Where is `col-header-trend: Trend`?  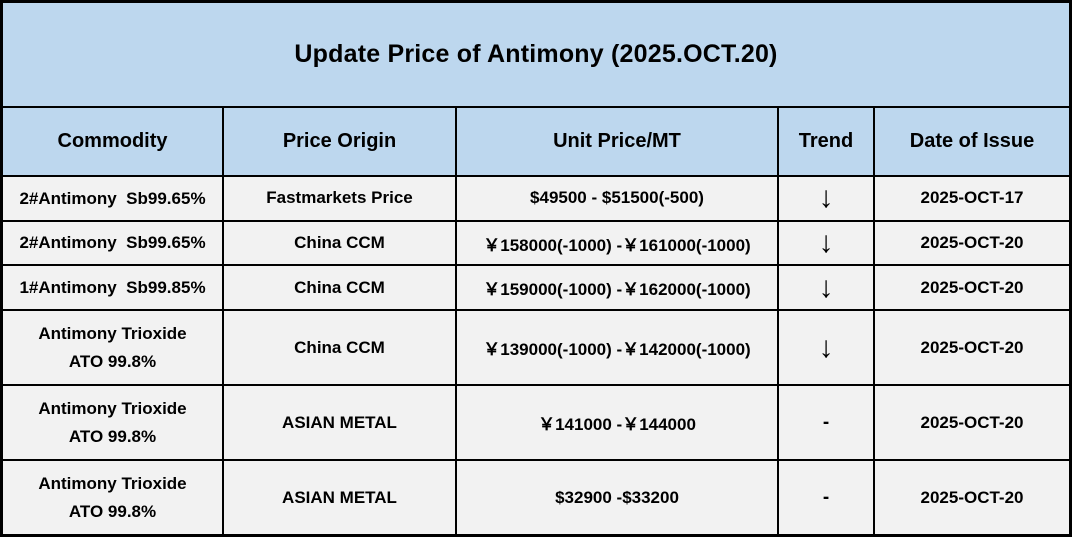
col-header-trend: Trend is located at coordinates (826, 142).